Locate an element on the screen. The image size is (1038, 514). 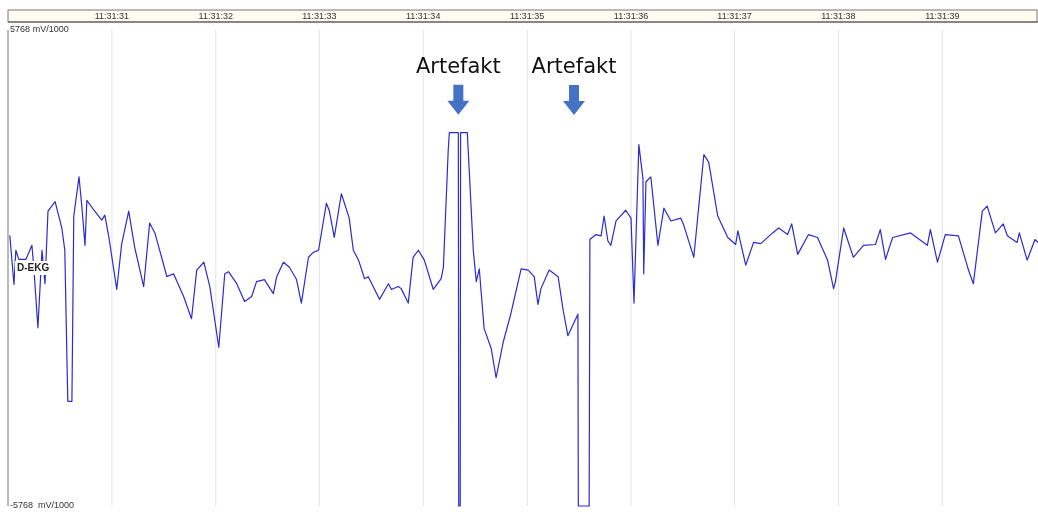
y-tick-label: -5768 is located at coordinates (22, 505).